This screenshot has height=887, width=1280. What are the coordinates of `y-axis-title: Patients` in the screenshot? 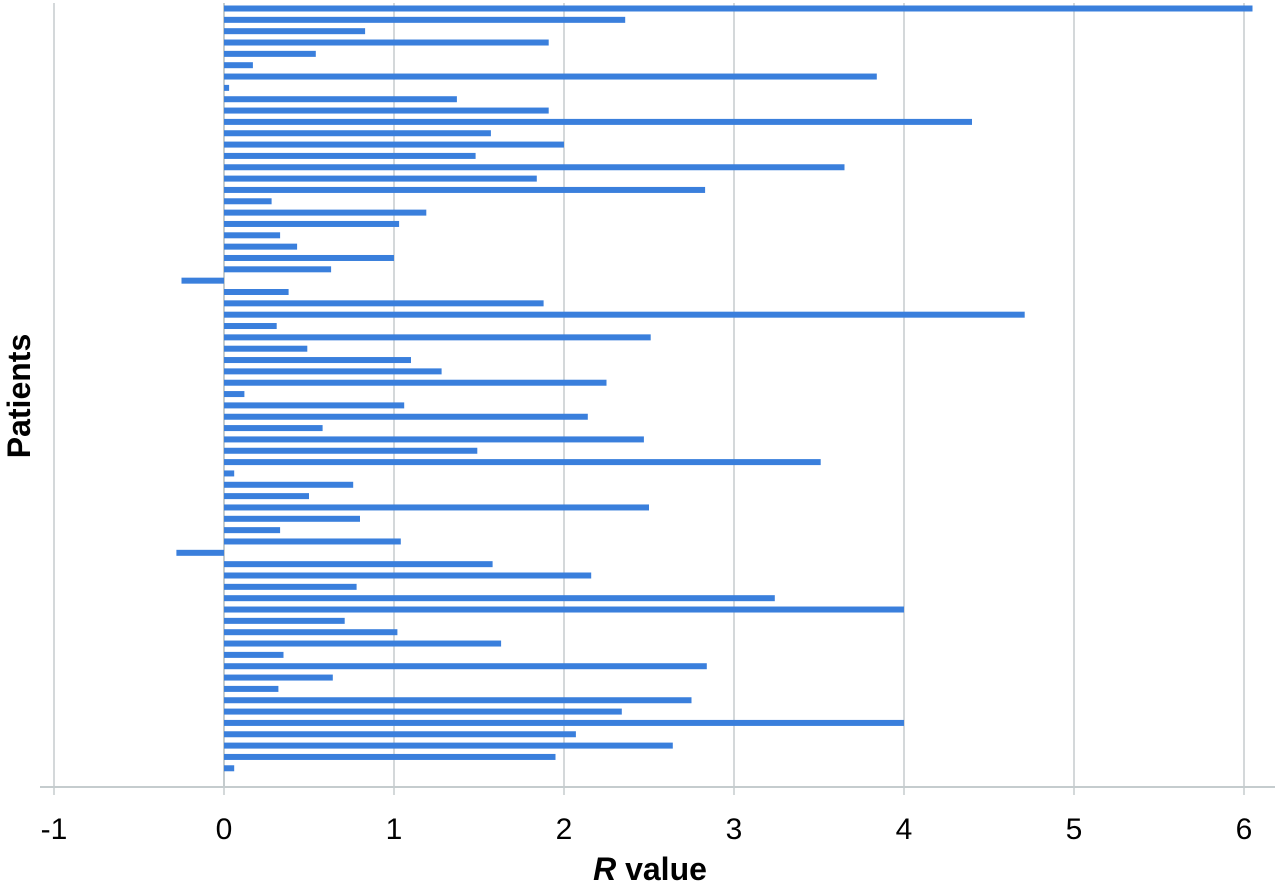 It's located at (19, 396).